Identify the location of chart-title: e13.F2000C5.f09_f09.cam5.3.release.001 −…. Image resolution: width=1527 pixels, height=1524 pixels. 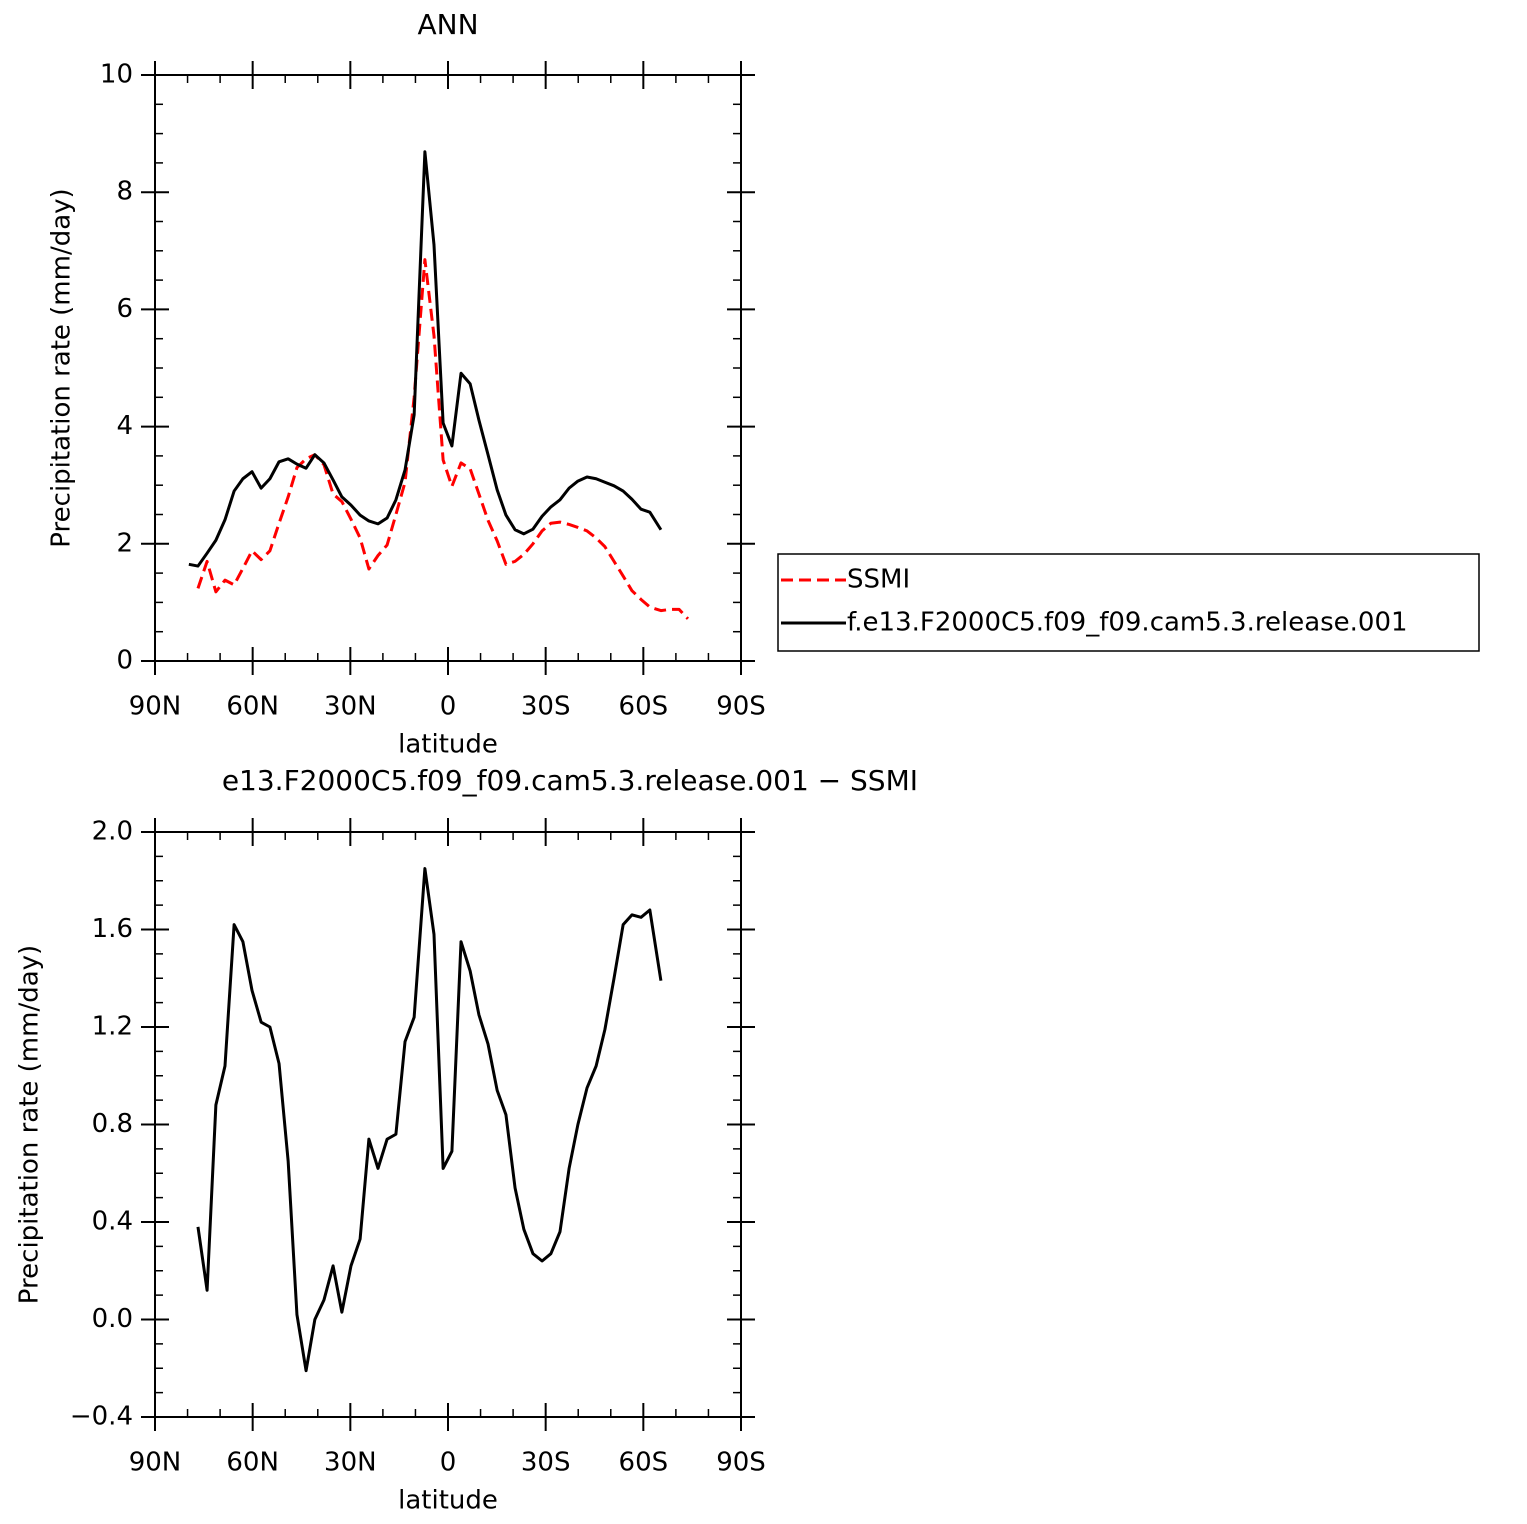
(570, 780).